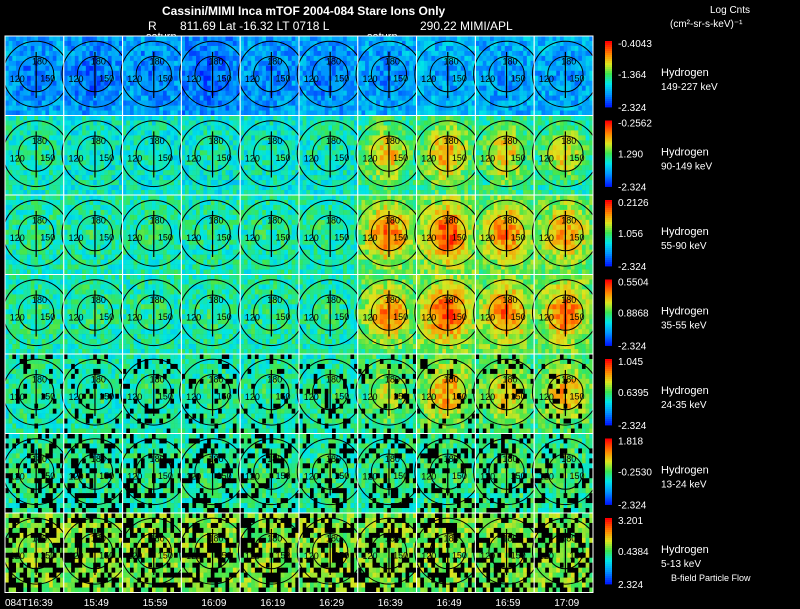 The image size is (800, 609). What do you see at coordinates (224, 78) in the screenshot?
I see `angle-label: 150` at bounding box center [224, 78].